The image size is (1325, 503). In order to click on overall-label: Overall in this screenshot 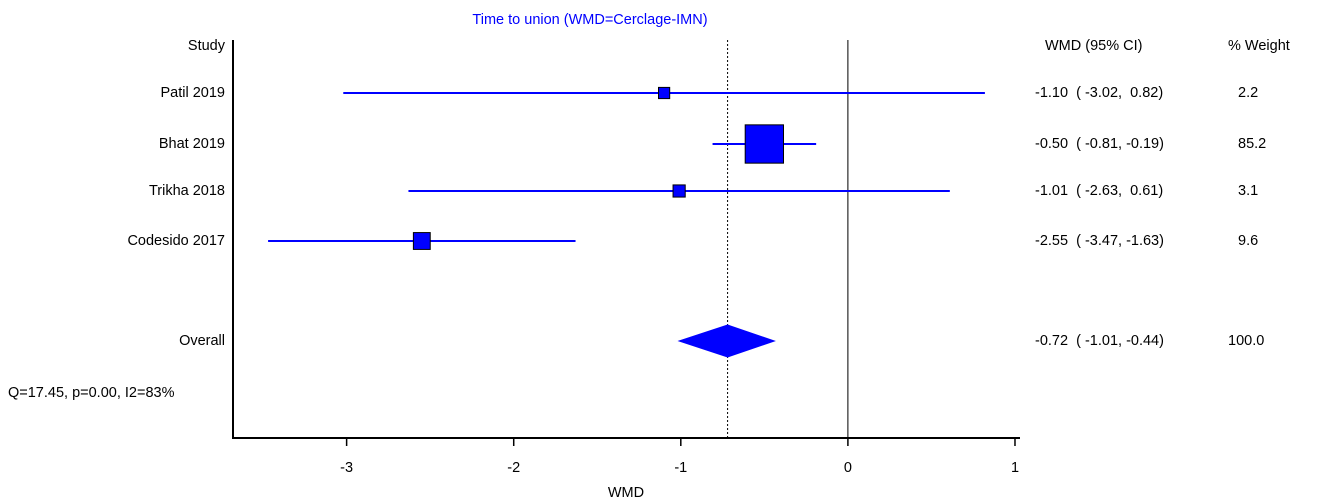, I will do `click(202, 341)`.